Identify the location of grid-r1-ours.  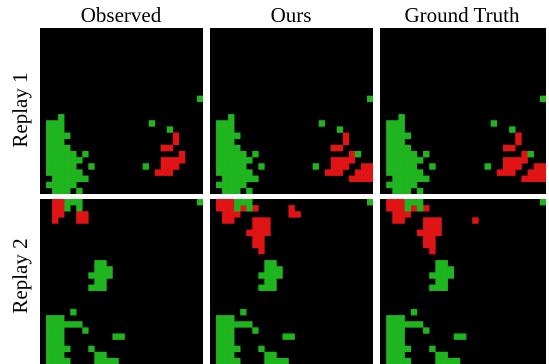
(294, 144).